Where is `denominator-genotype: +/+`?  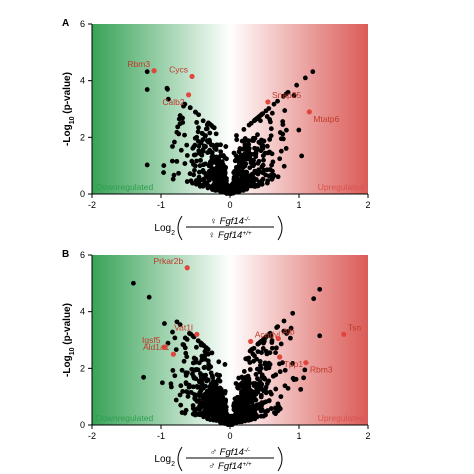
denominator-genotype: +/+ is located at coordinates (247, 464).